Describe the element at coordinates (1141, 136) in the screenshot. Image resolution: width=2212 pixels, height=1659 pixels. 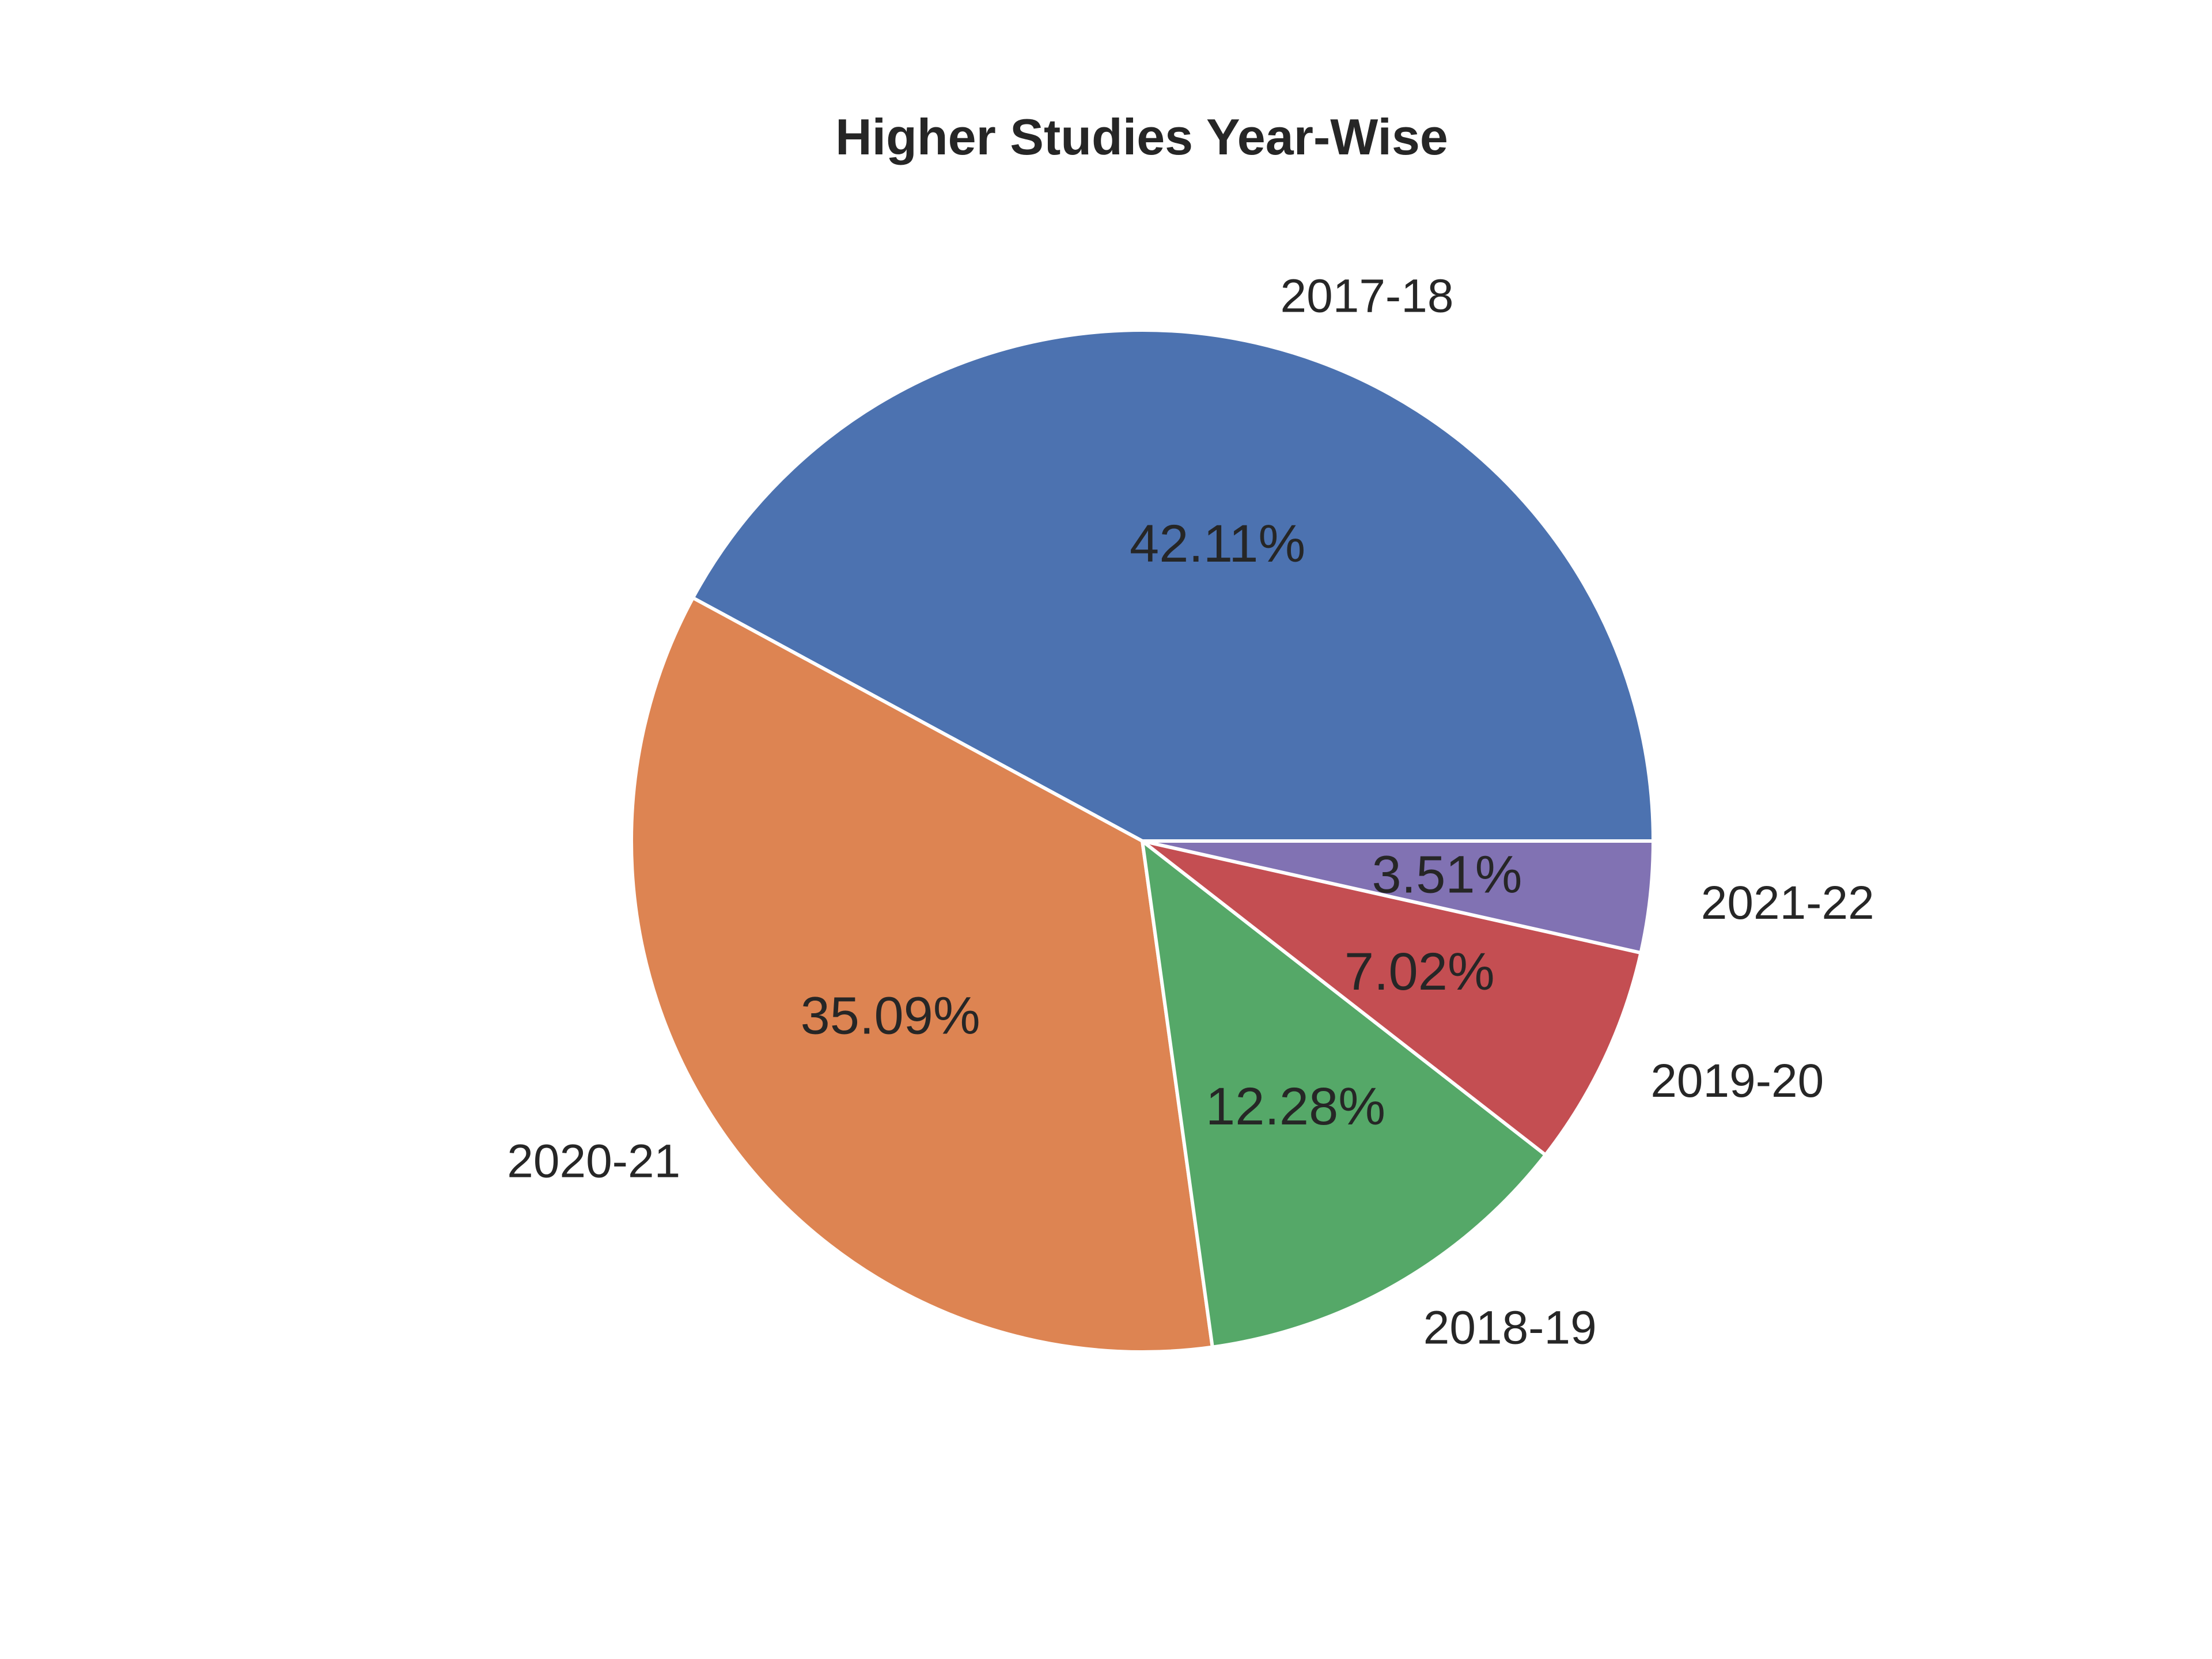
I see `chart-title: Higher Studies Year-Wise` at that location.